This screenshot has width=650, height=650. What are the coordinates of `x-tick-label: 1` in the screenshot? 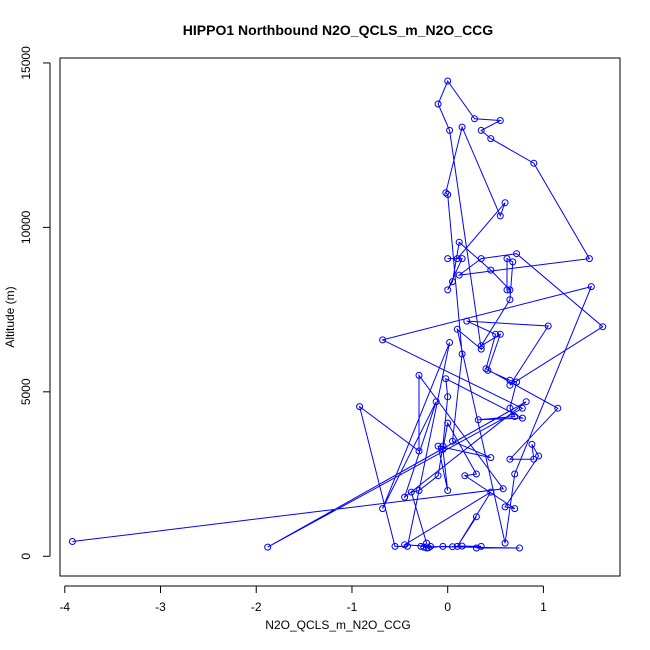 It's located at (543, 607).